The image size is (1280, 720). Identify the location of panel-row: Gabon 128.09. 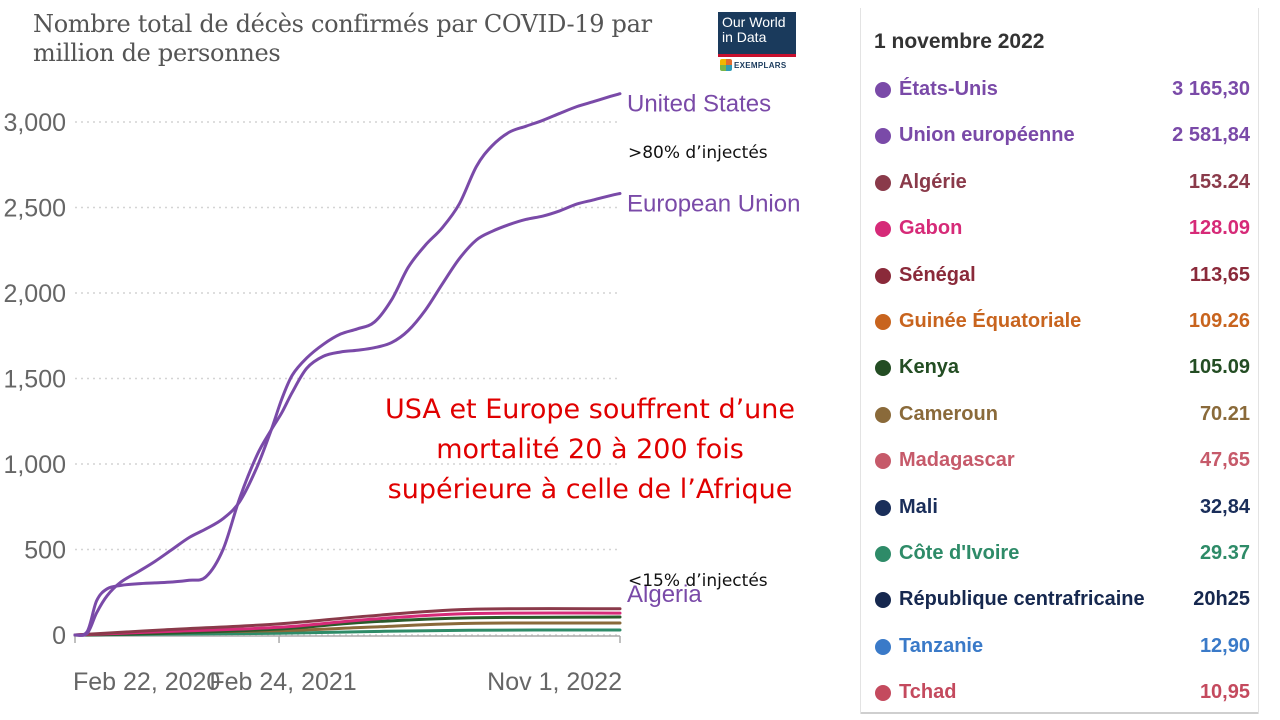
(1059, 230).